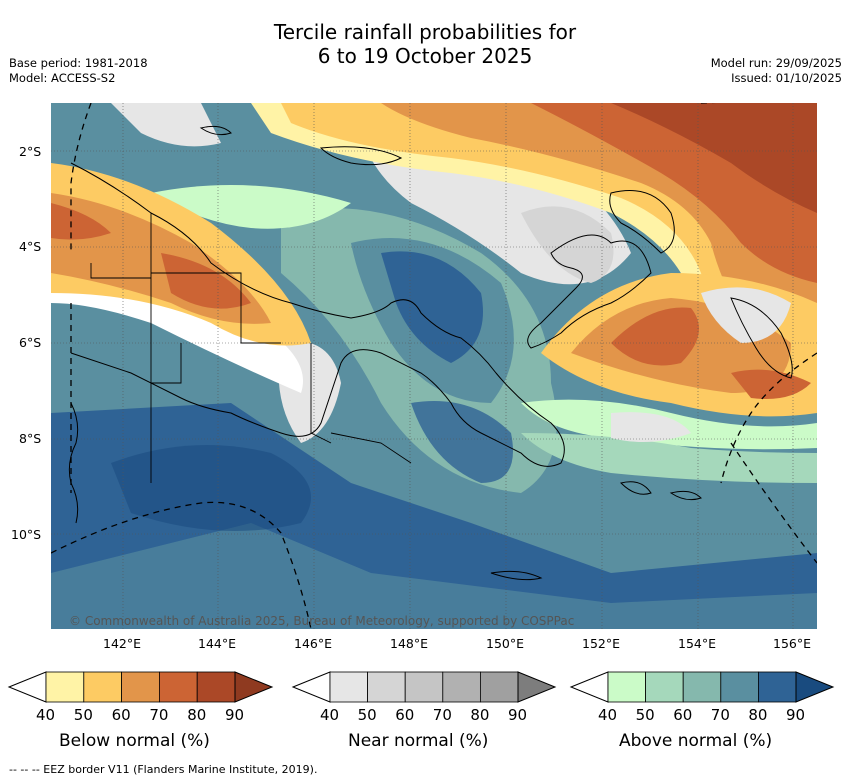 The width and height of the screenshot is (850, 781). Describe the element at coordinates (537, 687) in the screenshot. I see `colorbar-near-extend-high` at that location.